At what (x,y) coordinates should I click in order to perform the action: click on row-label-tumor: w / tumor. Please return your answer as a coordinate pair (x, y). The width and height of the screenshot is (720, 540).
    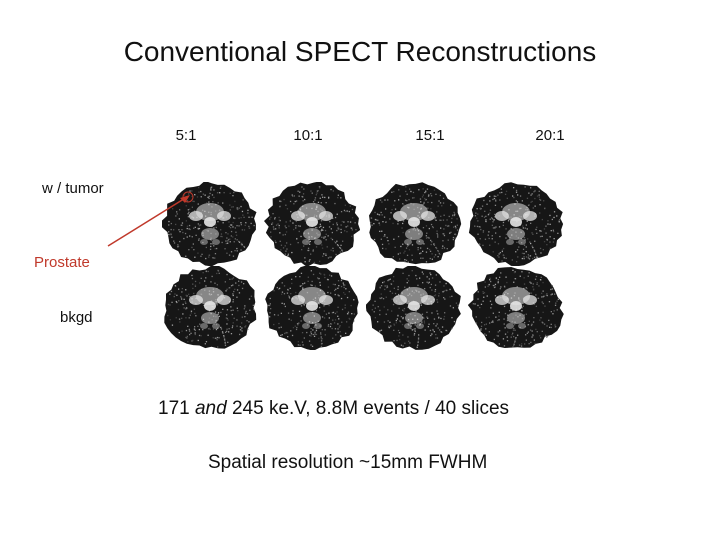
    Looking at the image, I should click on (73, 188).